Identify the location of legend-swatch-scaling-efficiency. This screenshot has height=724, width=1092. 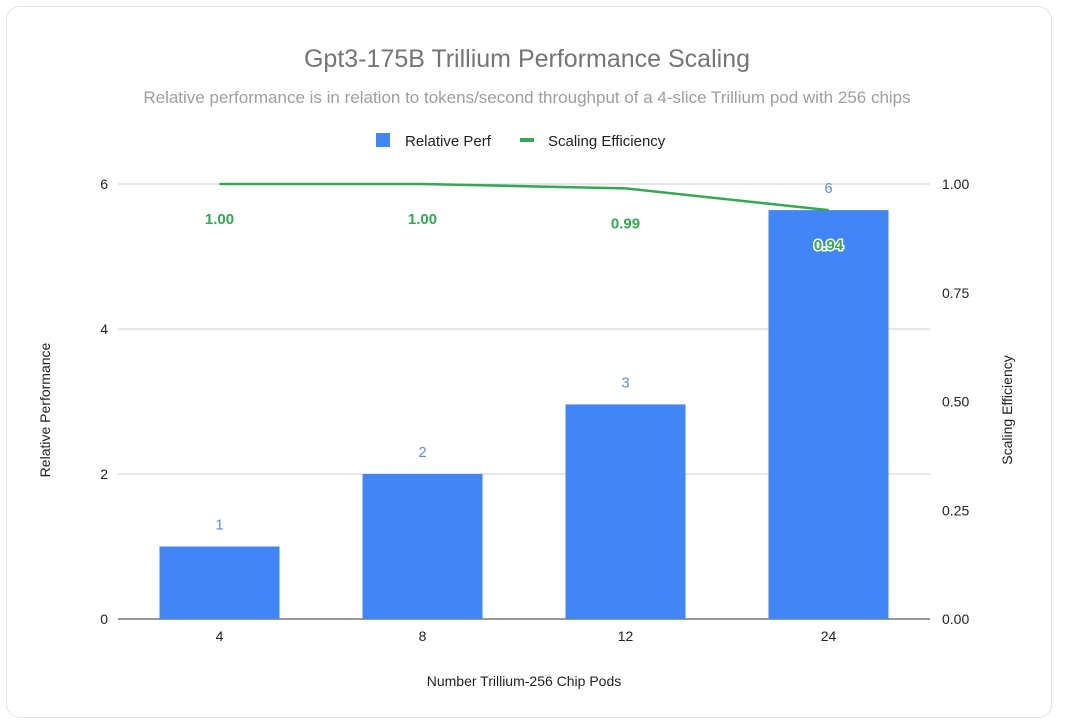
(527, 140).